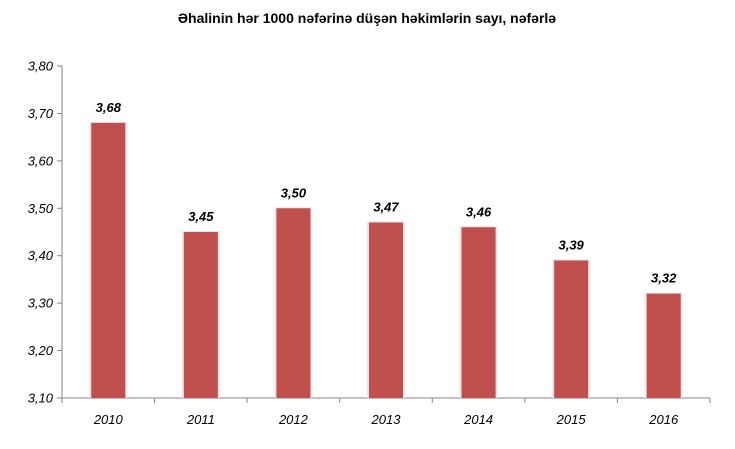  I want to click on bar-2014, so click(478, 312).